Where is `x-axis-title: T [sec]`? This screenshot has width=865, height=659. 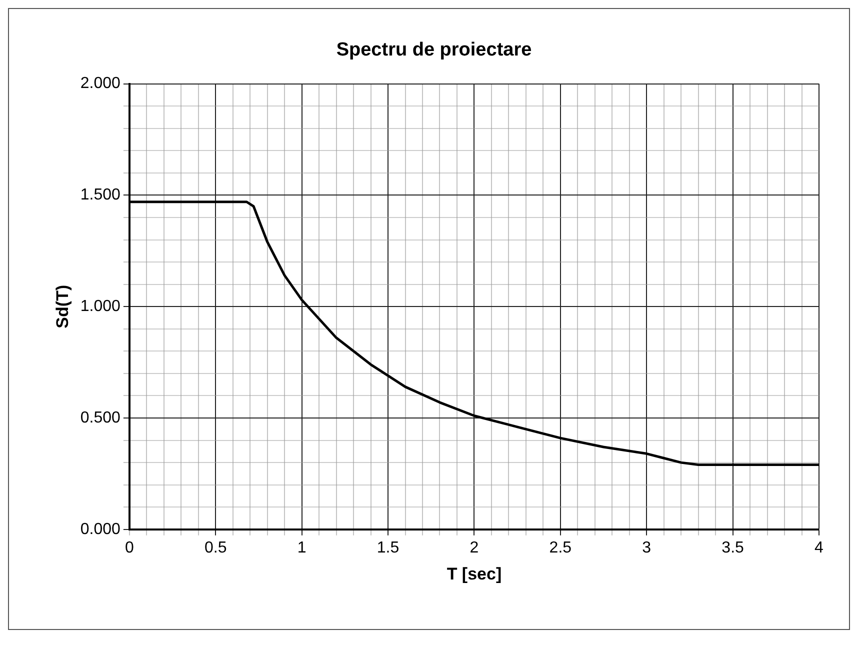 x-axis-title: T [sec] is located at coordinates (474, 574).